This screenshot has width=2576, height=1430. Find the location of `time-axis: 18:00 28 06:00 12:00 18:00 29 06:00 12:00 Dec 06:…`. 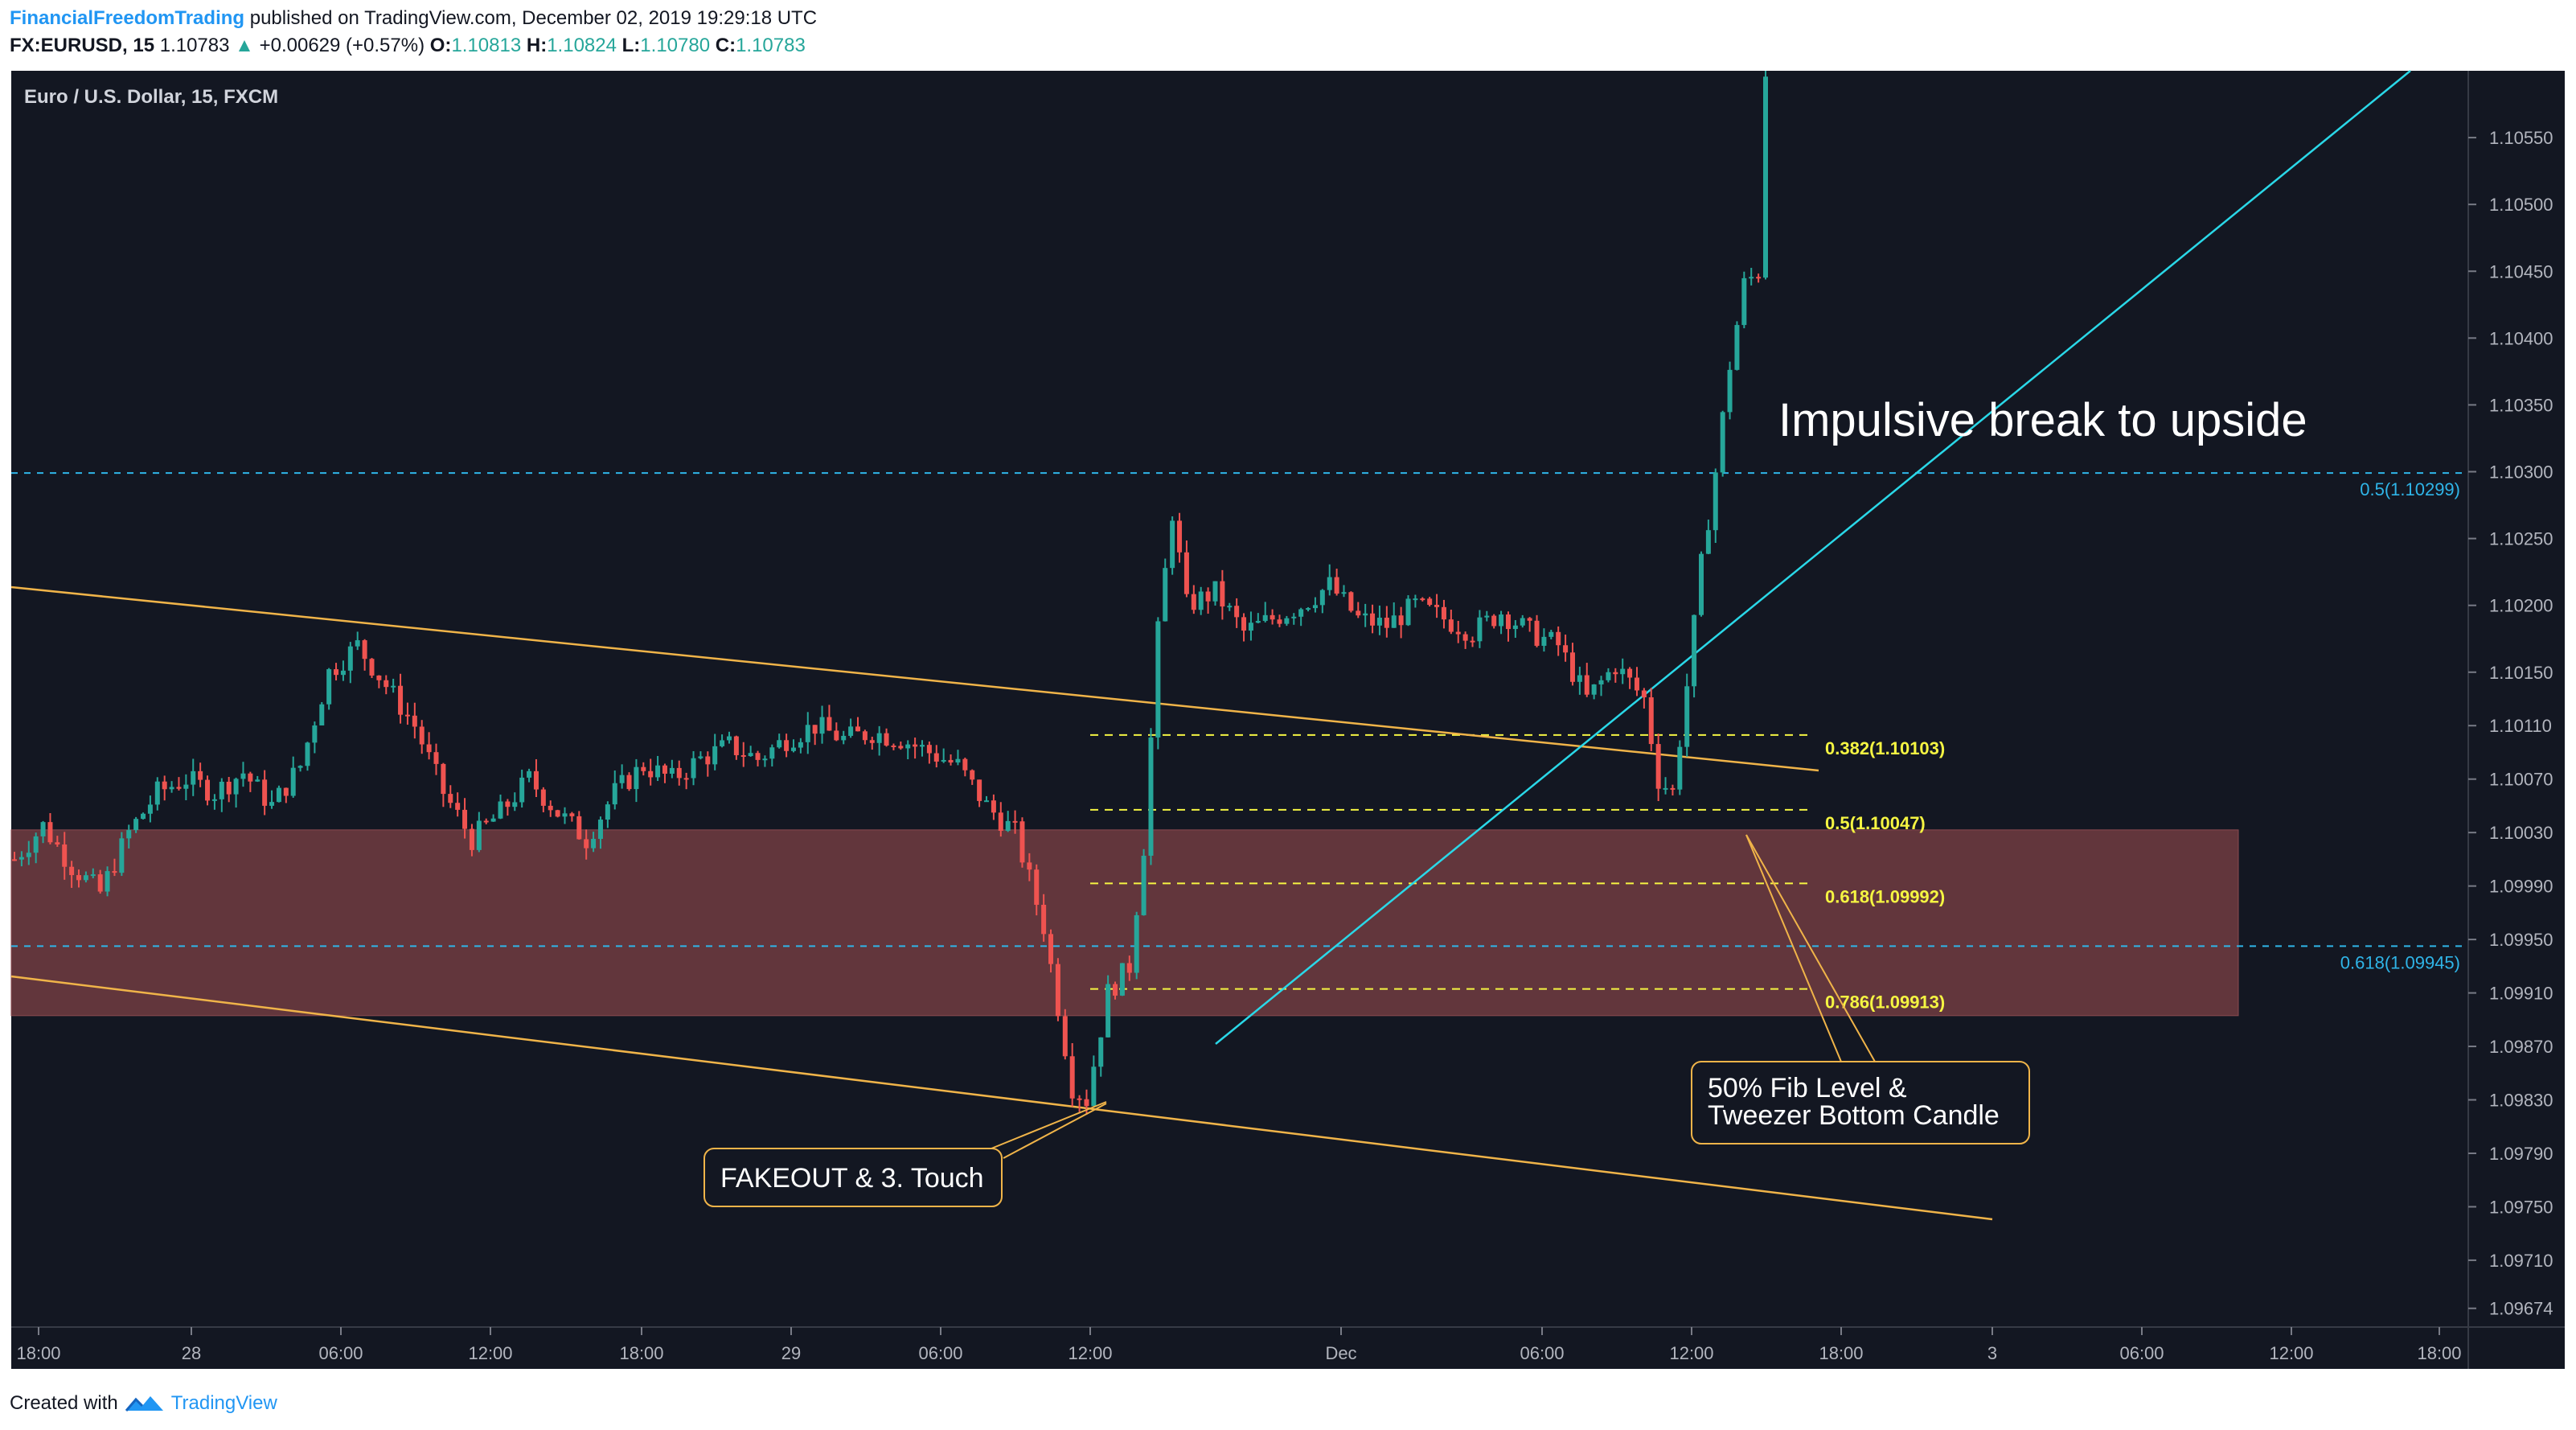

time-axis: 18:00 28 06:00 12:00 18:00 29 06:00 12:00 Dec 06:… is located at coordinates (1239, 1345).